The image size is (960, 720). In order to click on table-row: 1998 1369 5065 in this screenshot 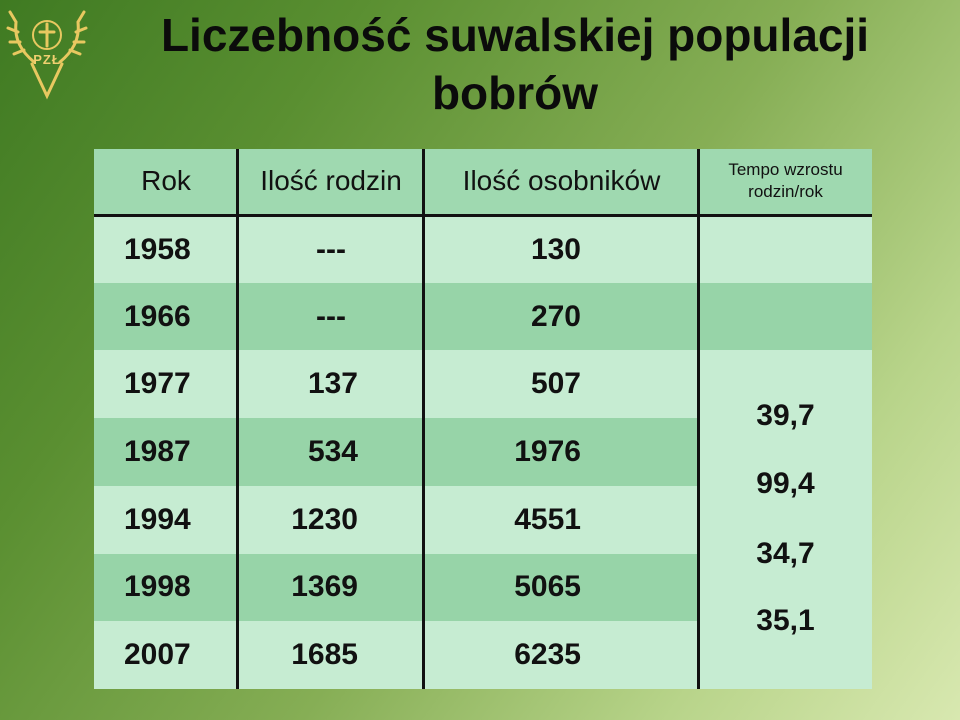, I will do `click(483, 587)`.